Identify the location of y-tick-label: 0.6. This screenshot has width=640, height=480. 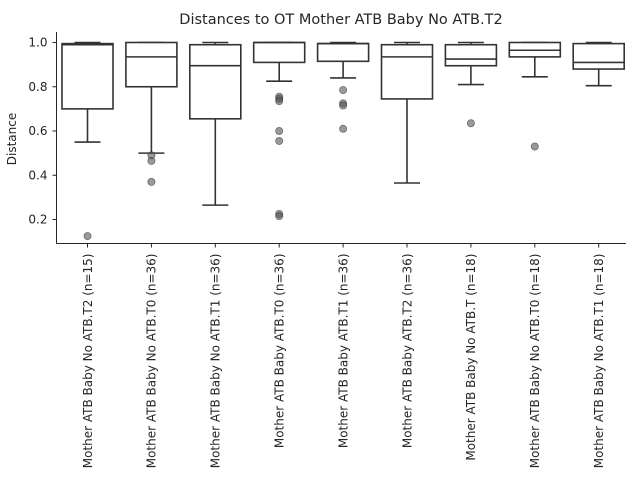
(37, 131).